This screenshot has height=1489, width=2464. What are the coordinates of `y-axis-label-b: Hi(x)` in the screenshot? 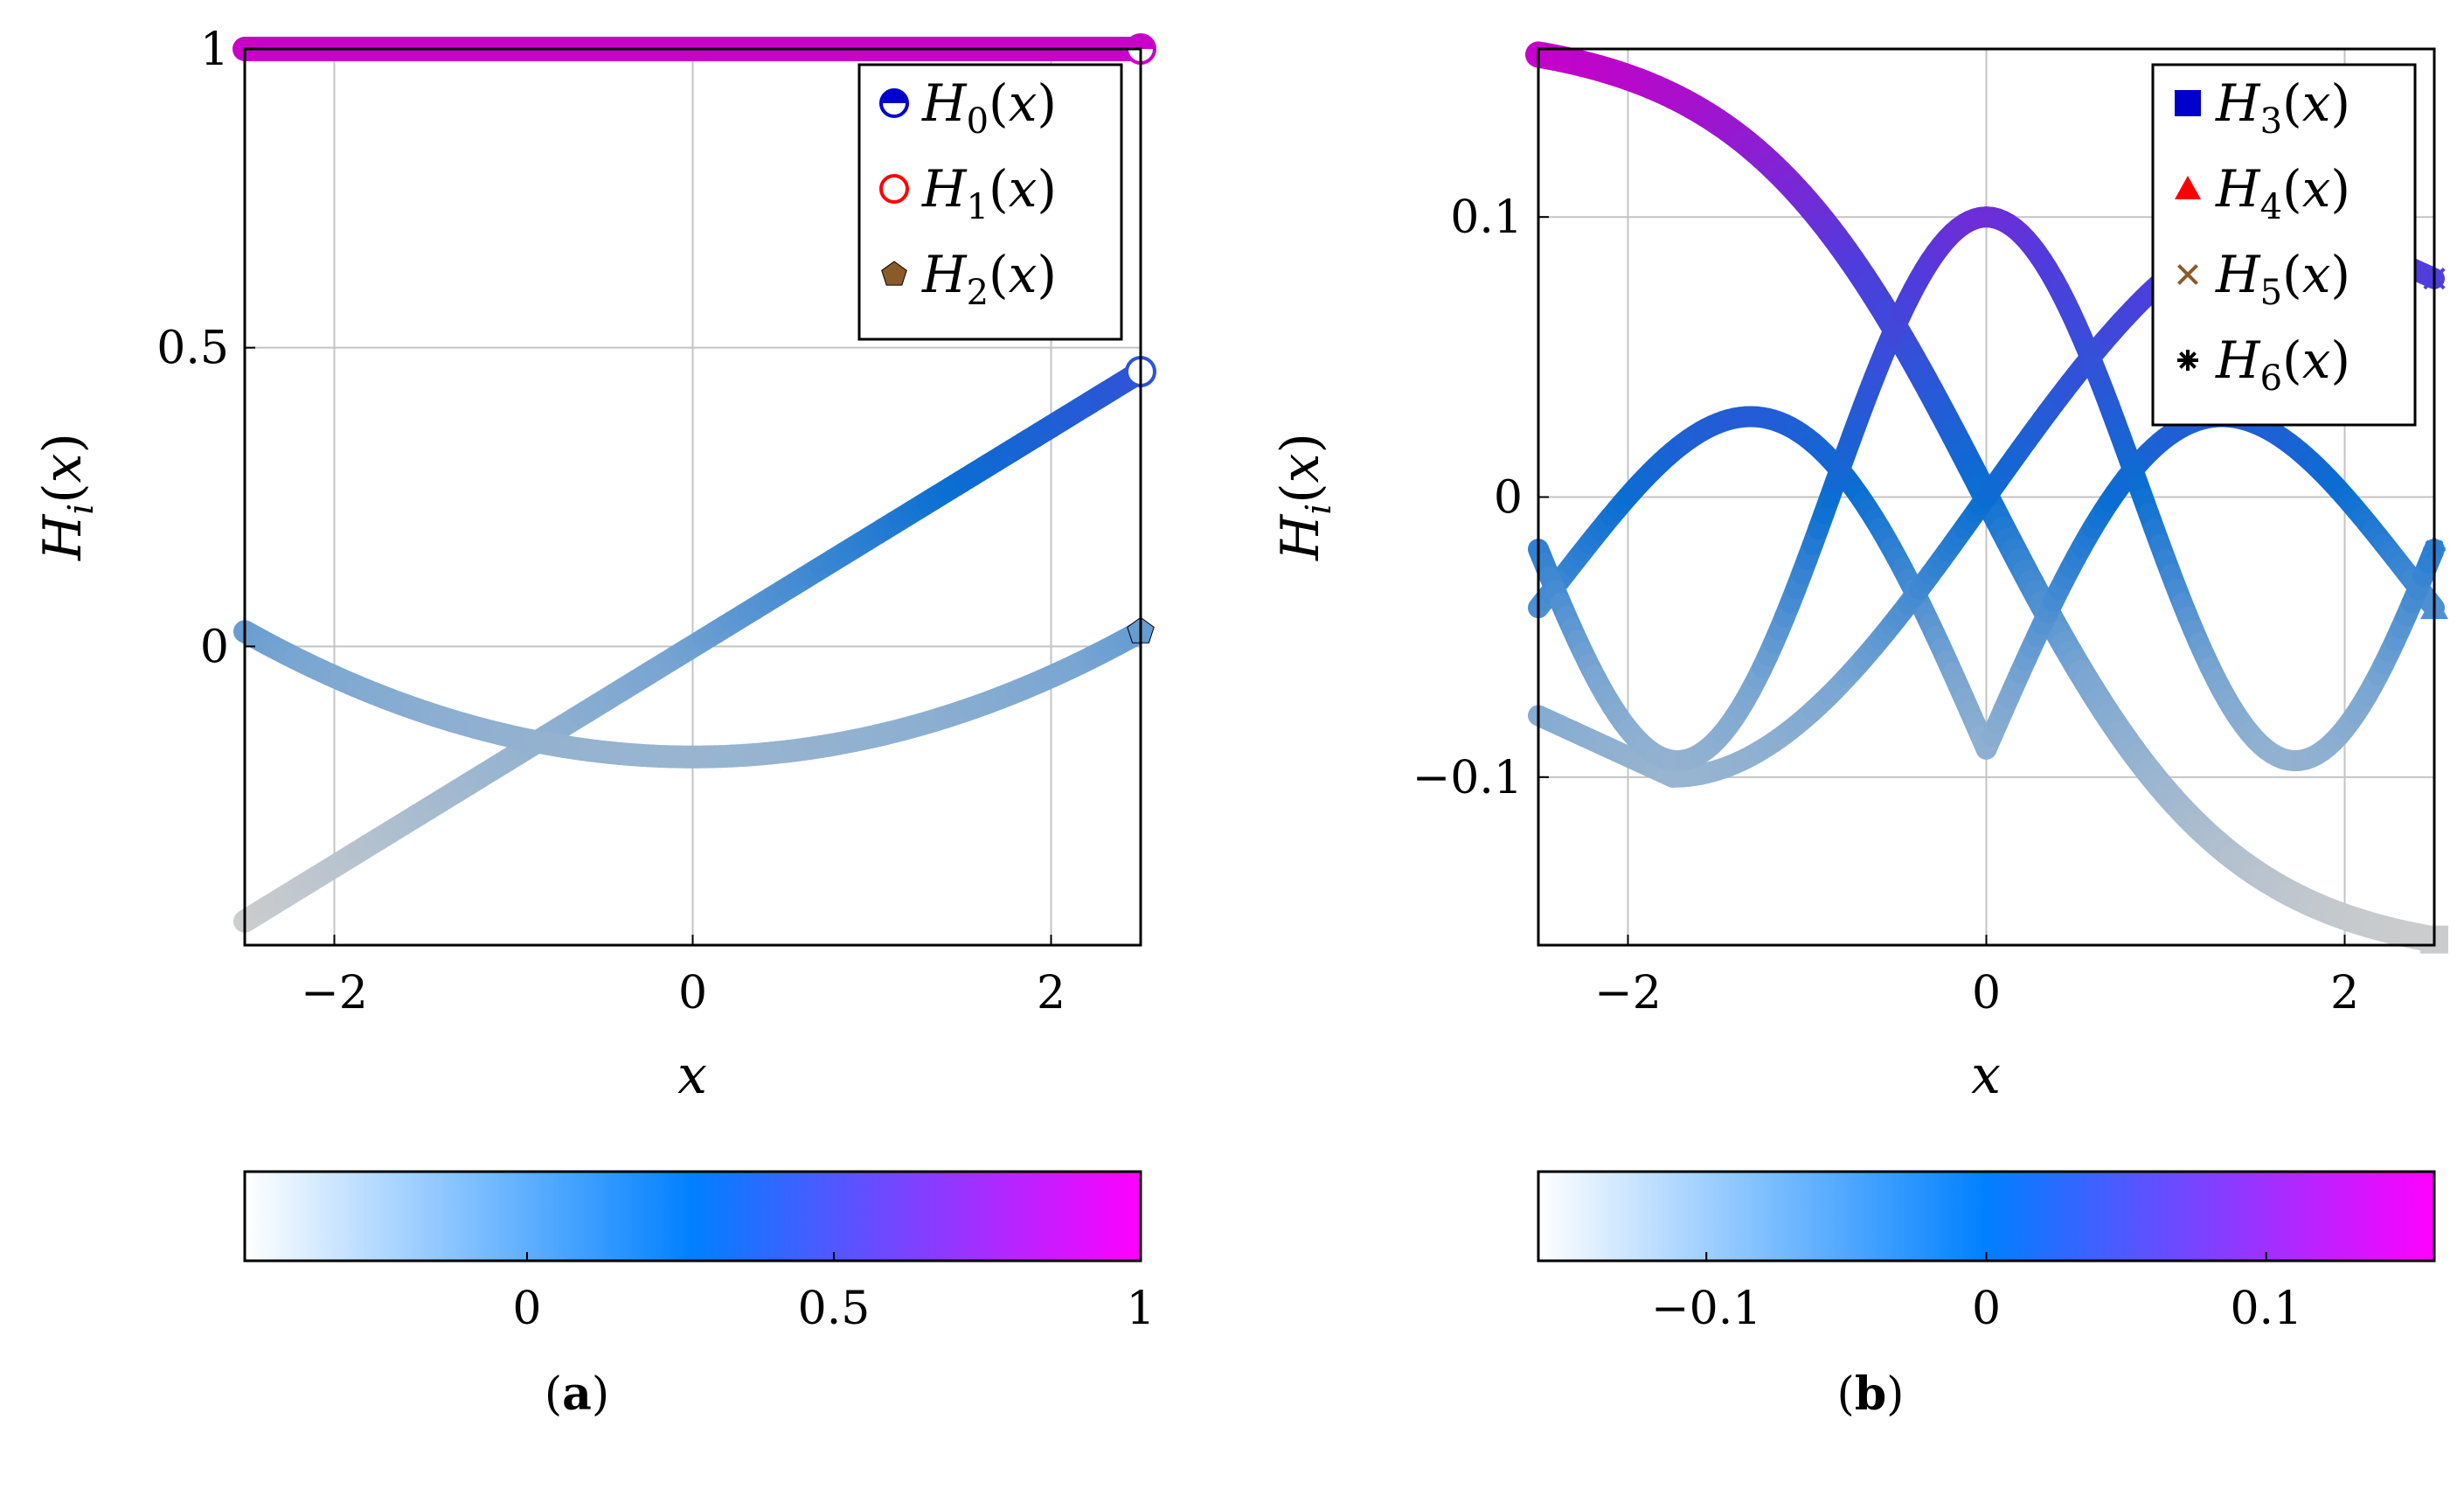 It's located at (1304, 497).